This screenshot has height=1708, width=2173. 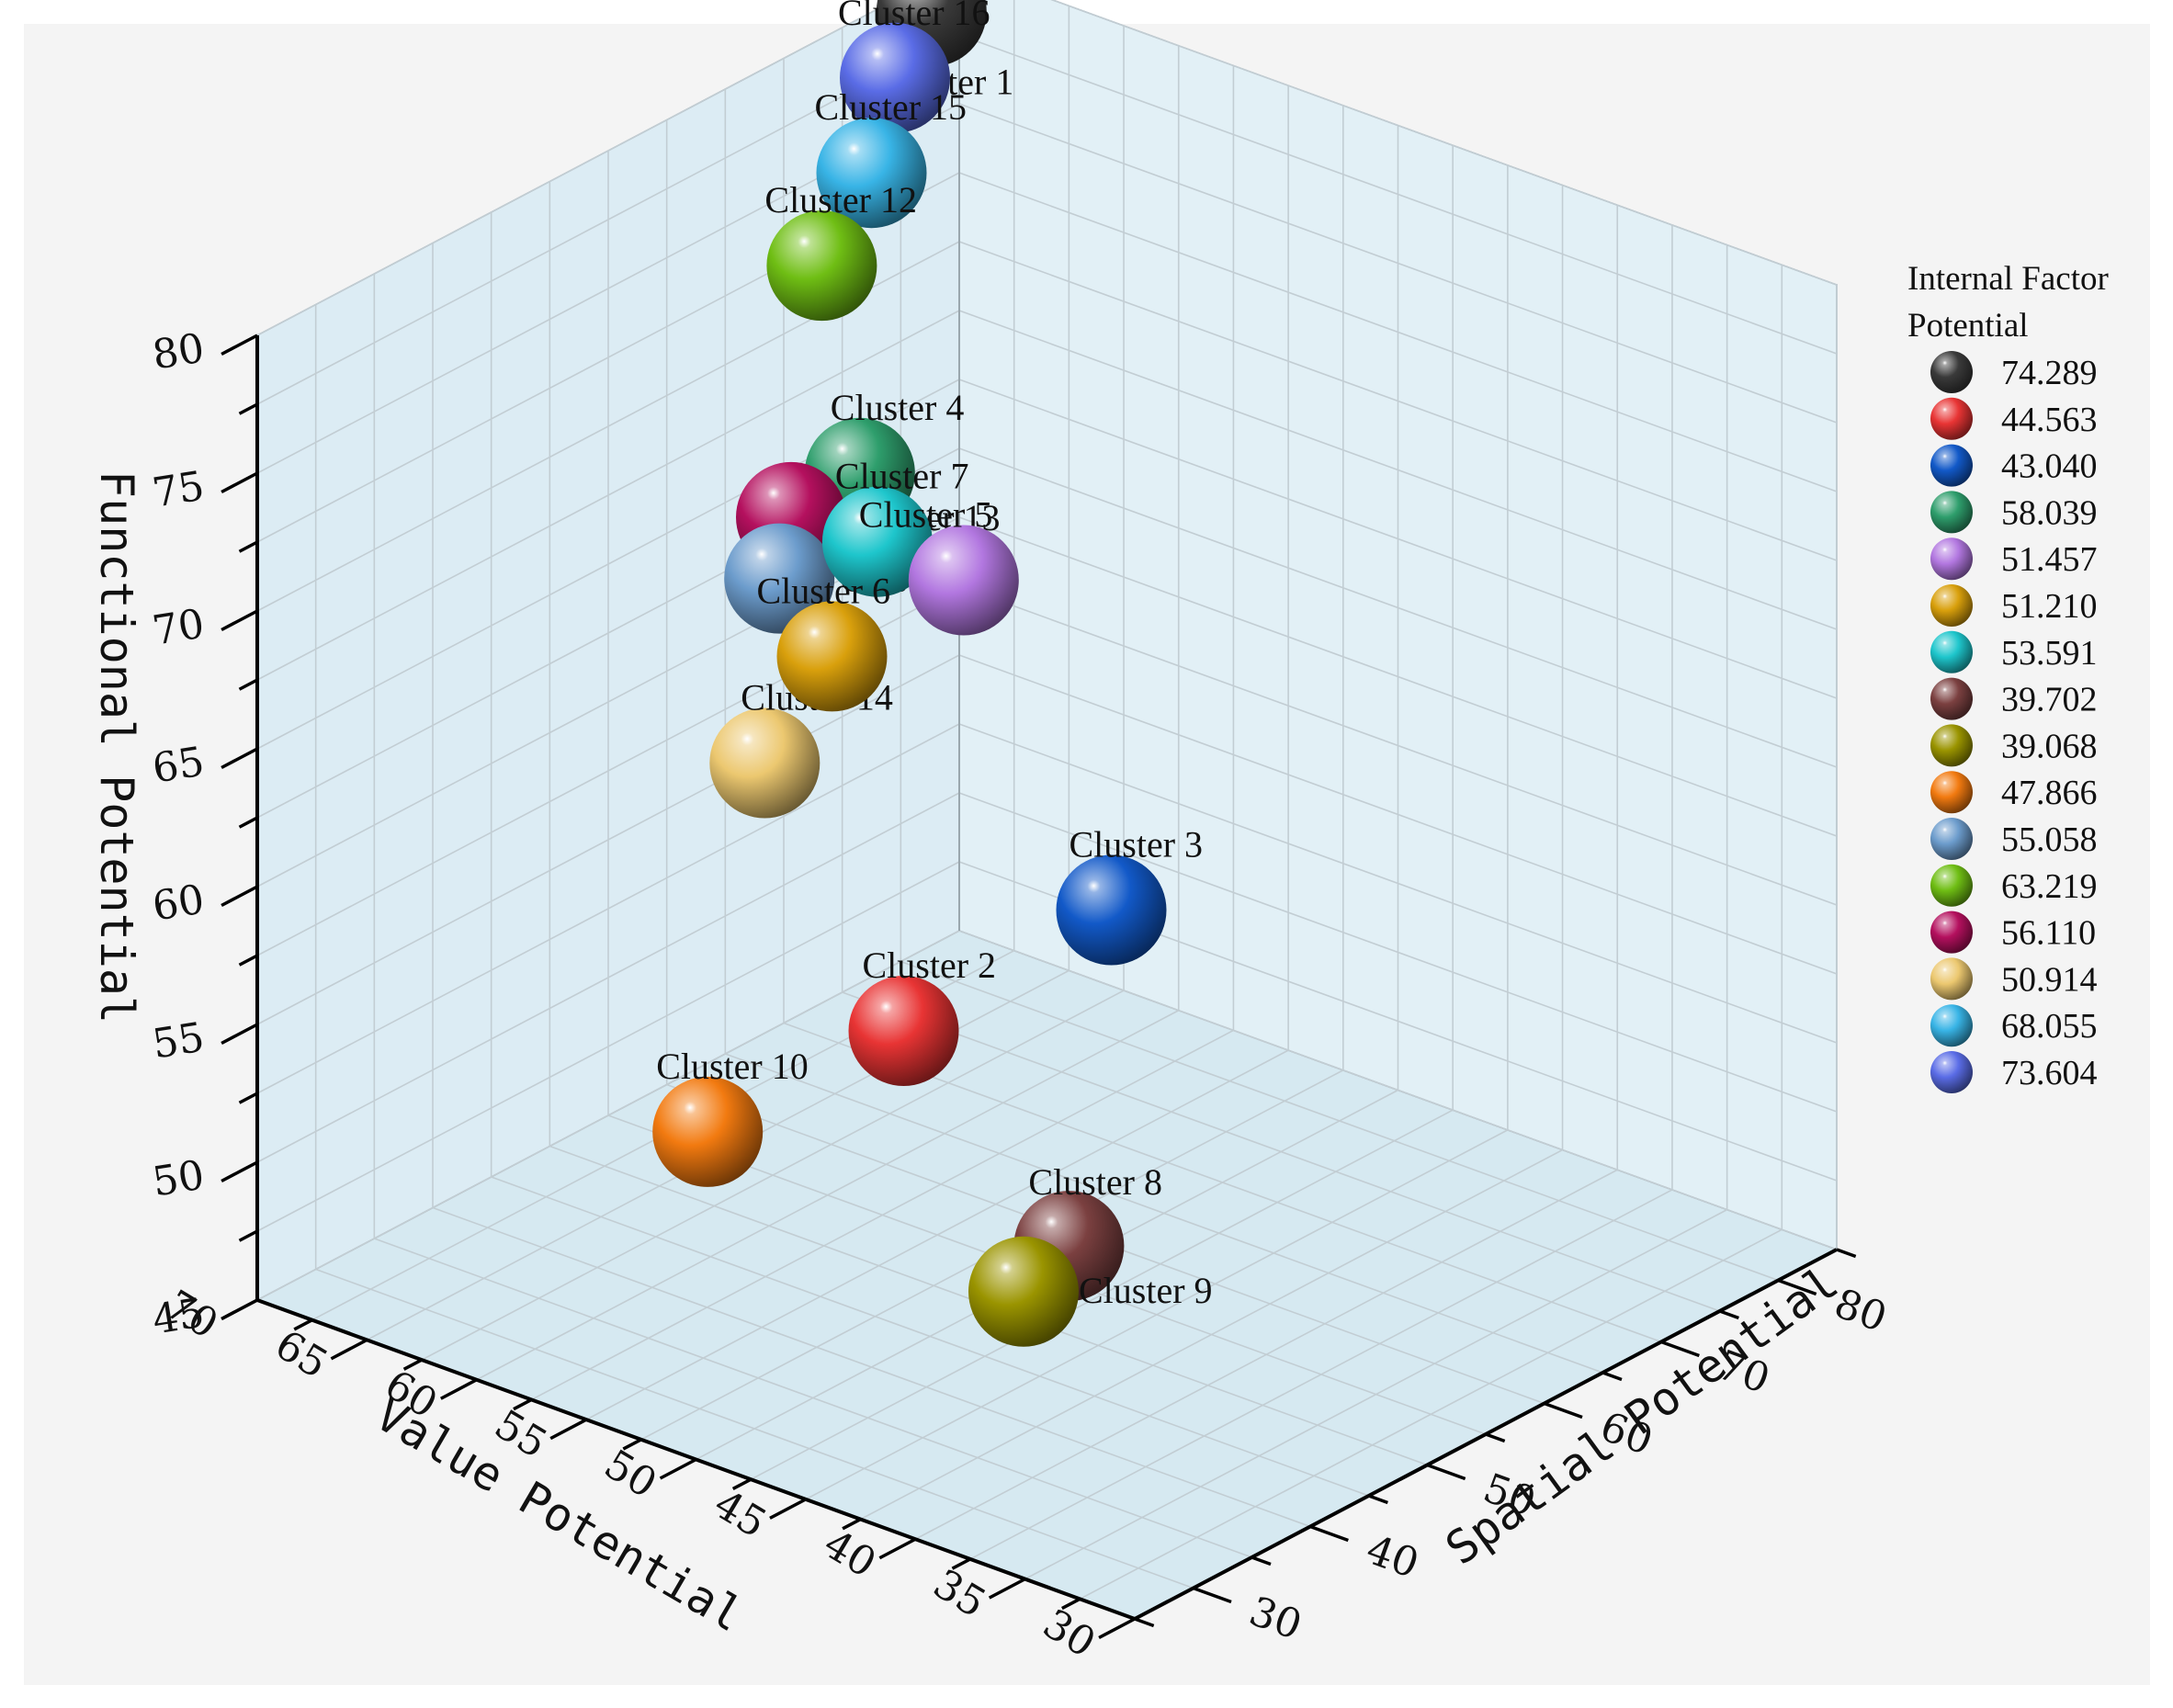 What do you see at coordinates (824, 590) in the screenshot?
I see `point-label: Cluster 6` at bounding box center [824, 590].